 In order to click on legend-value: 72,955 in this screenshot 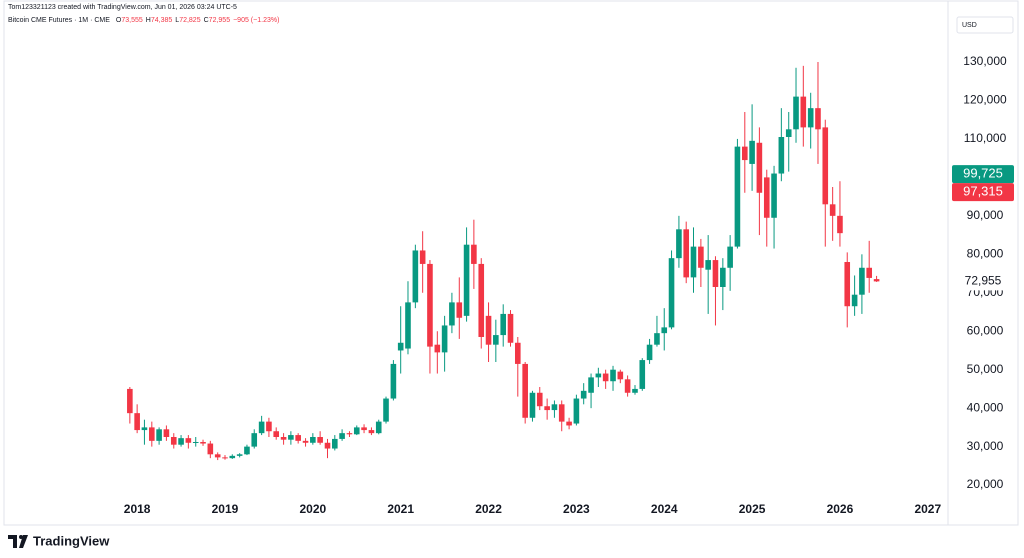, I will do `click(220, 20)`.